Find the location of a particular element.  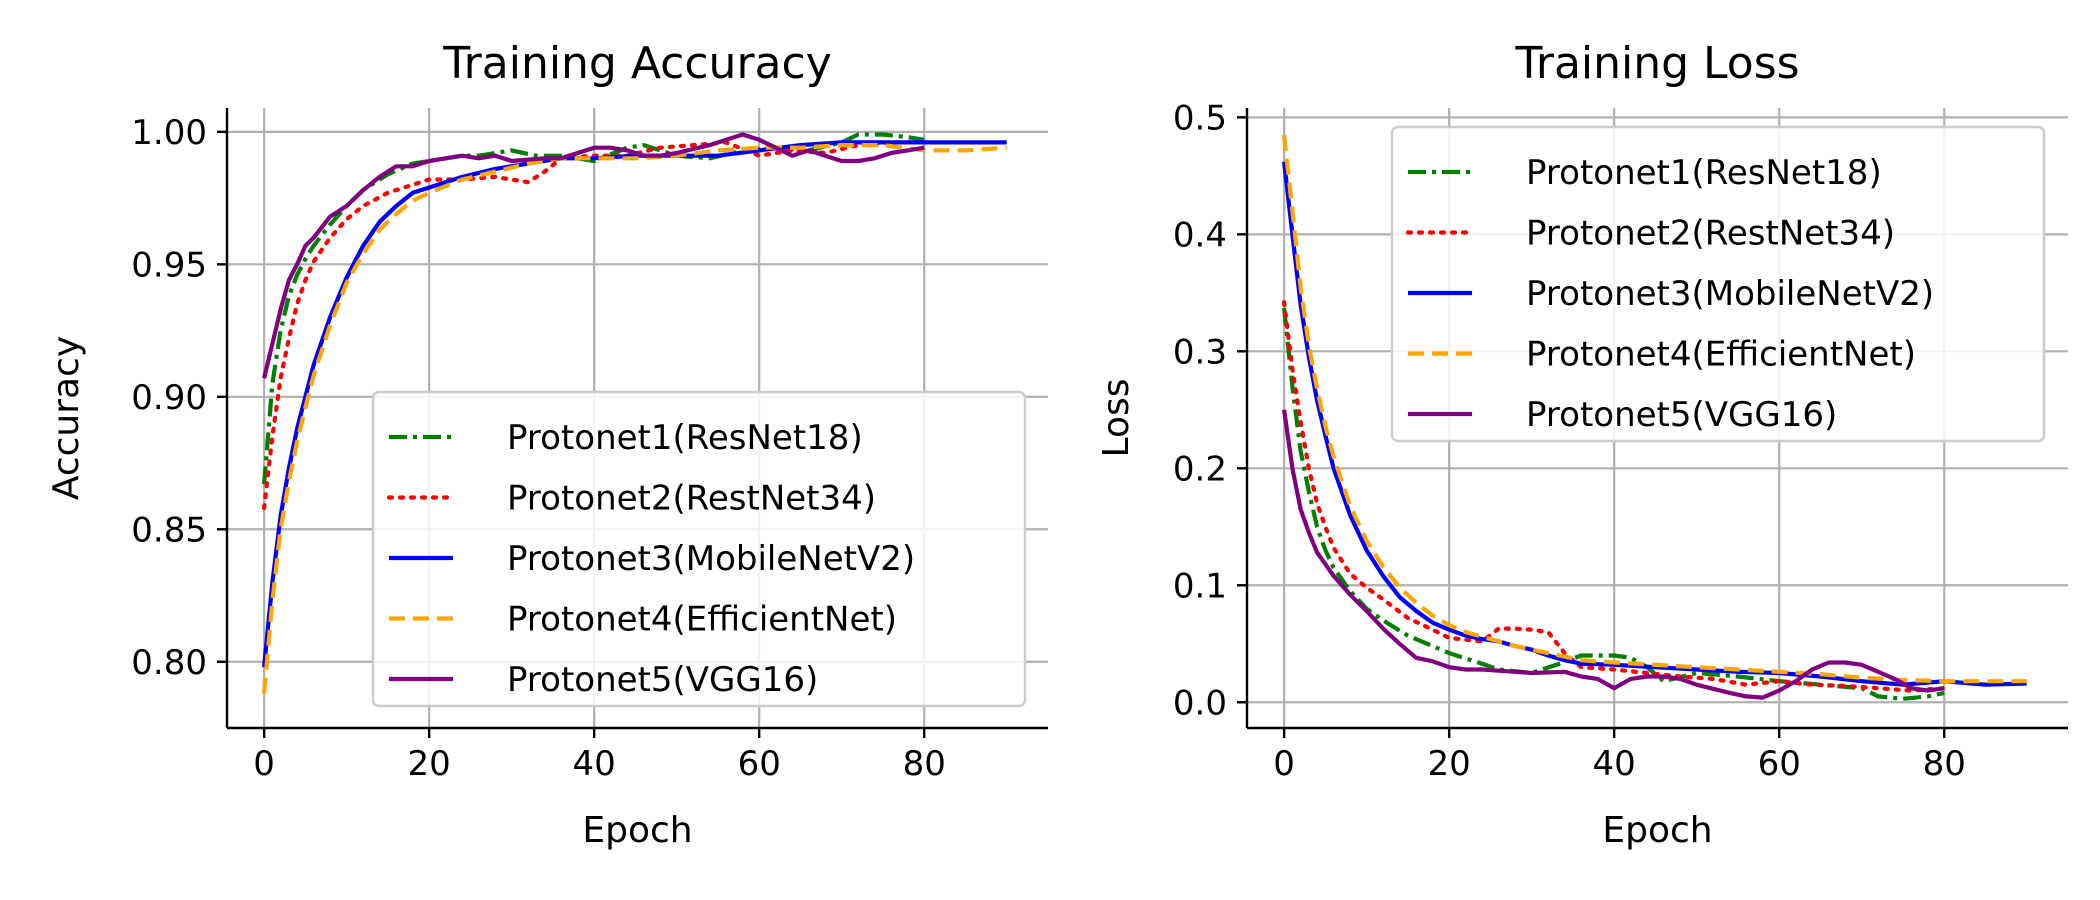

loss-xtick-label-3: 60 is located at coordinates (1779, 764).